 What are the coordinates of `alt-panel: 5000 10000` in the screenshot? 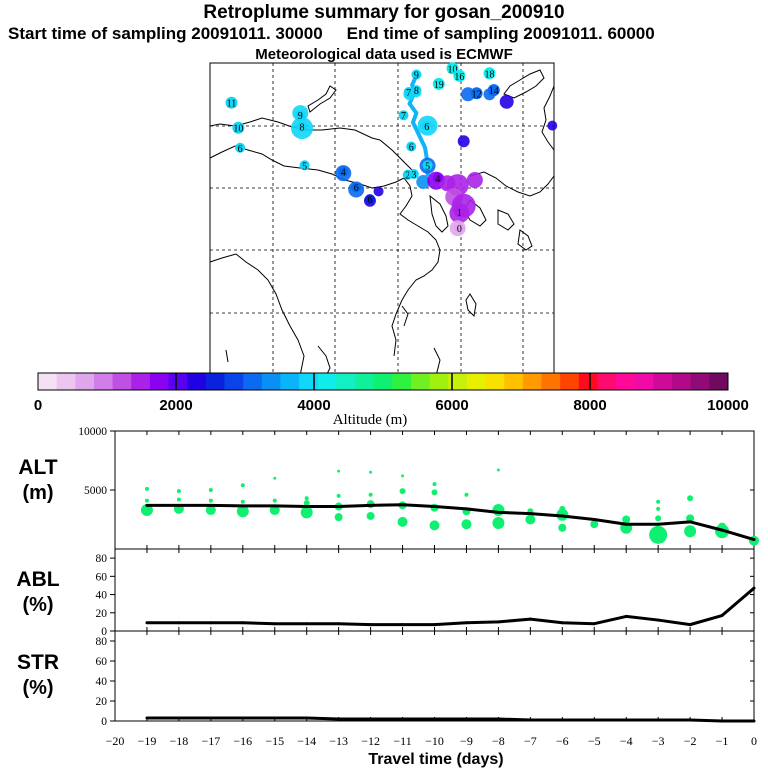 It's located at (418, 488).